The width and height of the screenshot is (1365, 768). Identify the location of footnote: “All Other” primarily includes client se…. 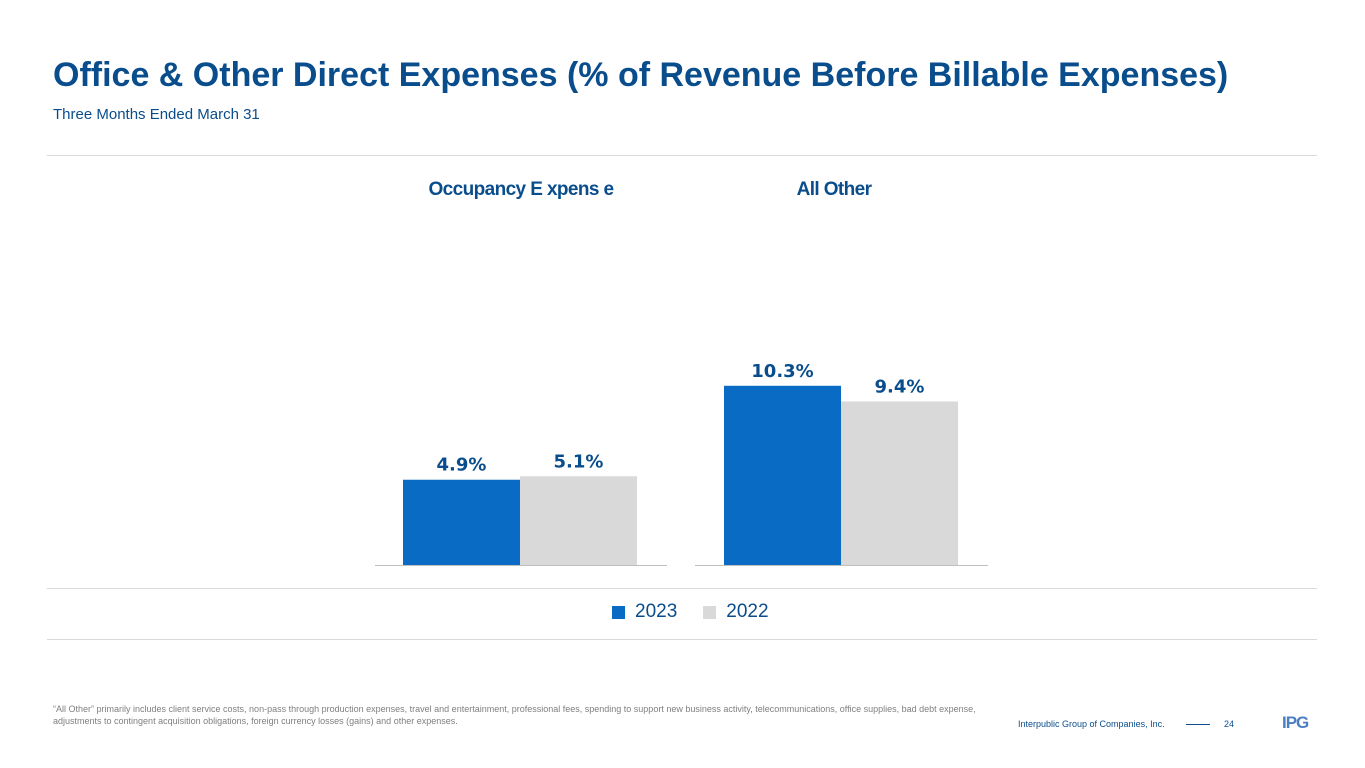
(514, 715).